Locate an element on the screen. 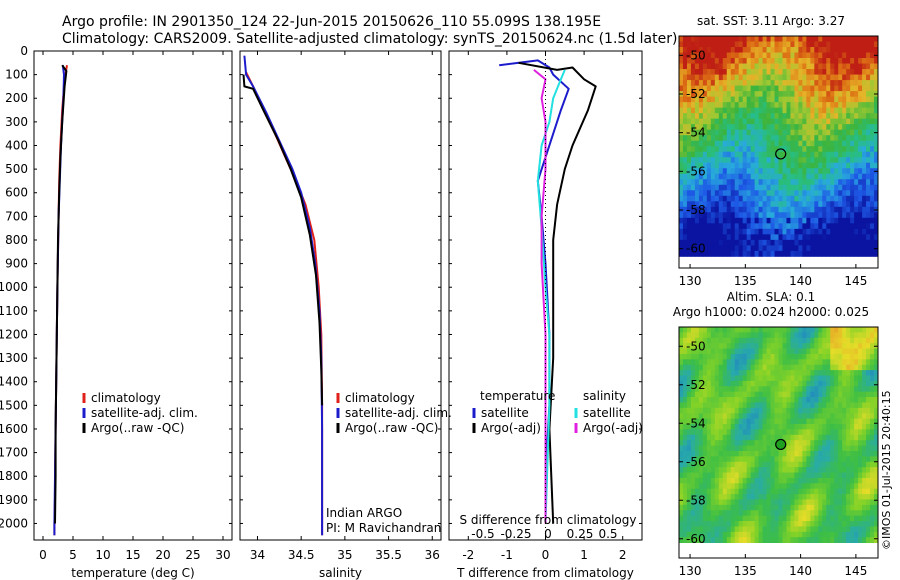  legend-title-temperature: temperature is located at coordinates (517, 396).